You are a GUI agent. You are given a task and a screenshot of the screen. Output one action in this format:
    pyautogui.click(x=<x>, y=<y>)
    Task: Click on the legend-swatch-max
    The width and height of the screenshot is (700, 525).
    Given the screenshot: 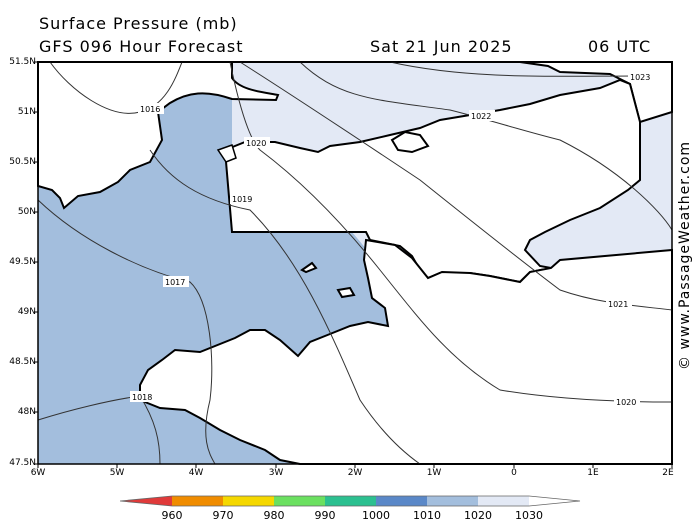 What is the action you would take?
    pyautogui.click(x=554, y=501)
    